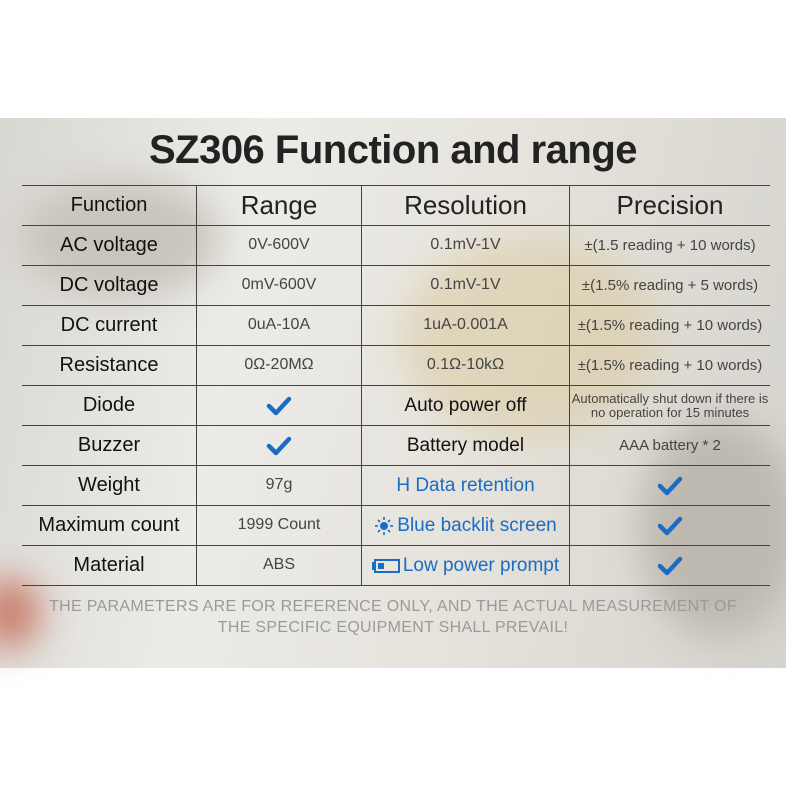 Image resolution: width=786 pixels, height=786 pixels. What do you see at coordinates (393, 150) in the screenshot?
I see `title: SZ306 Function and range` at bounding box center [393, 150].